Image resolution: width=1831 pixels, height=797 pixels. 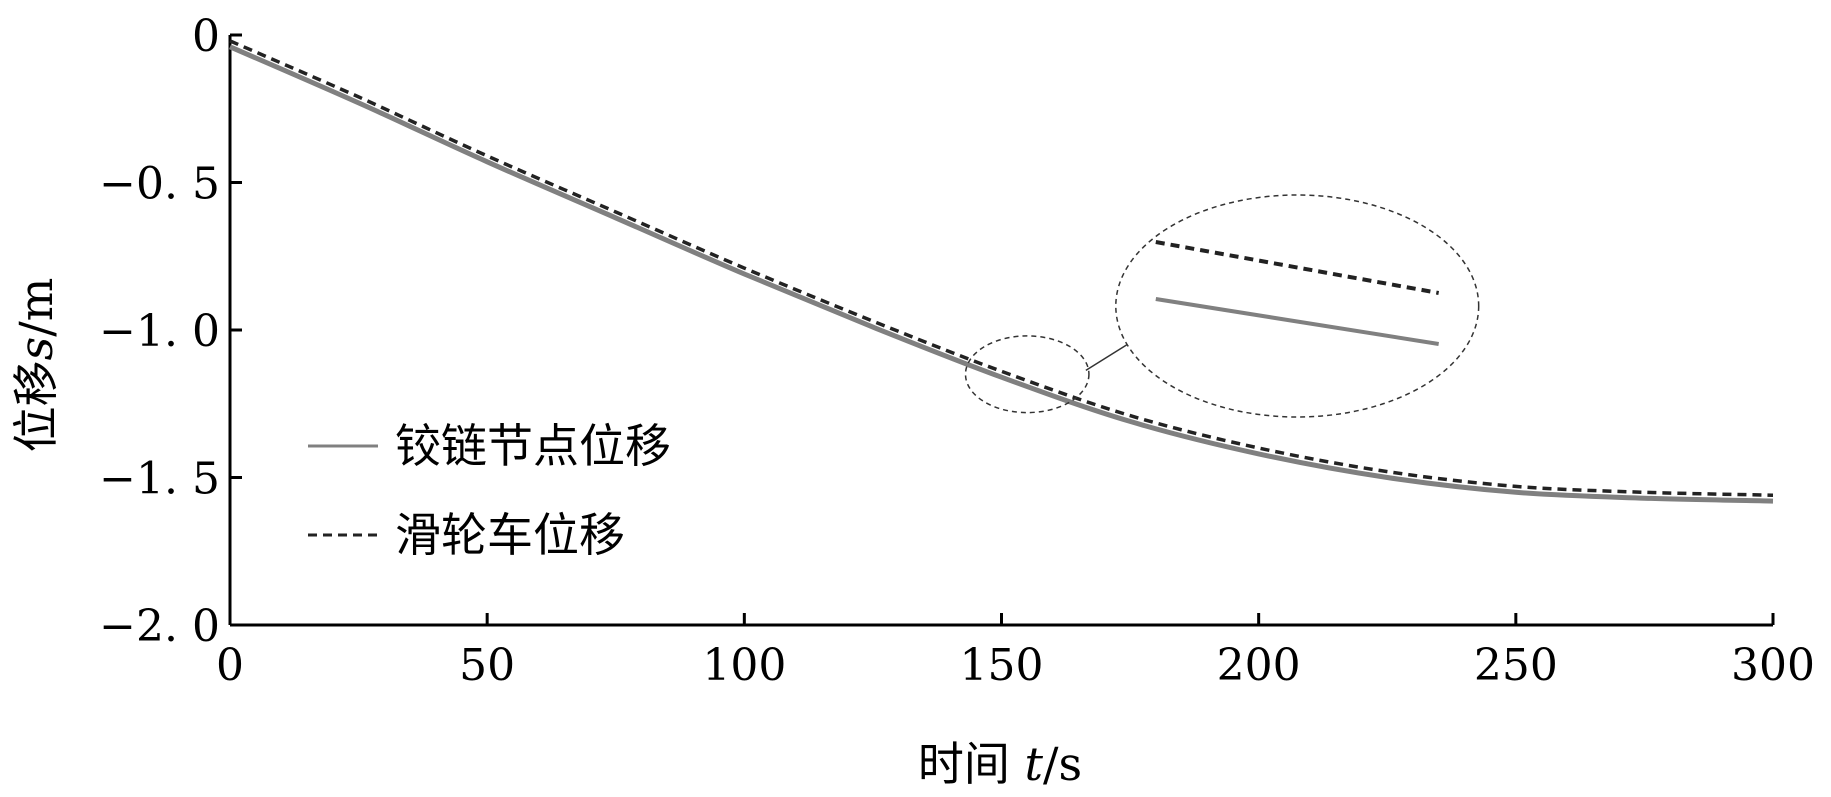 What do you see at coordinates (230, 665) in the screenshot?
I see `x-tick-label: 0` at bounding box center [230, 665].